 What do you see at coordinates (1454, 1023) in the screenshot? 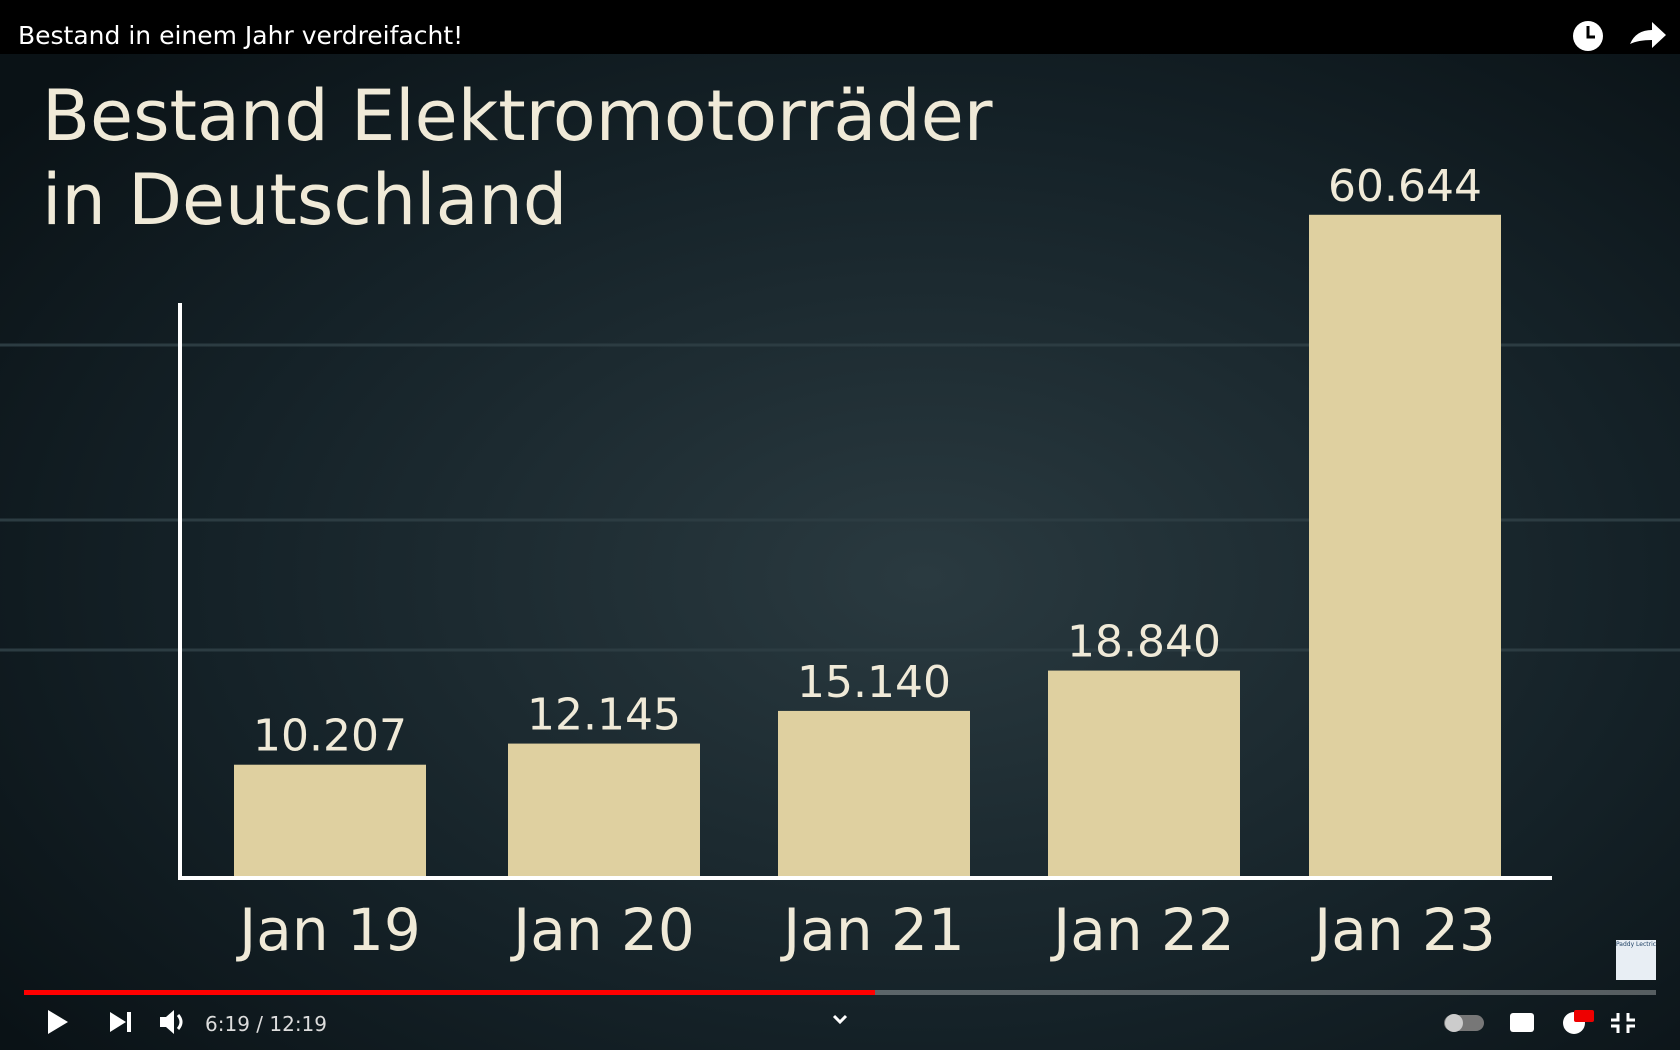
I see `autoplay-knob` at bounding box center [1454, 1023].